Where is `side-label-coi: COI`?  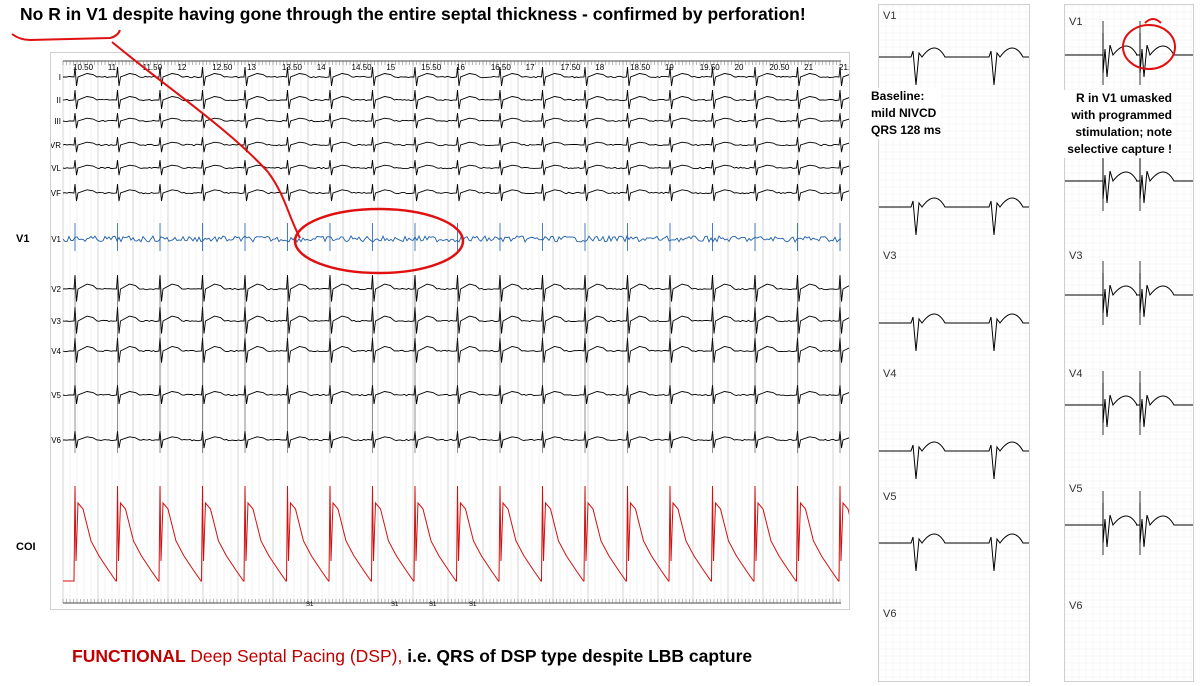
side-label-coi: COI is located at coordinates (26, 547).